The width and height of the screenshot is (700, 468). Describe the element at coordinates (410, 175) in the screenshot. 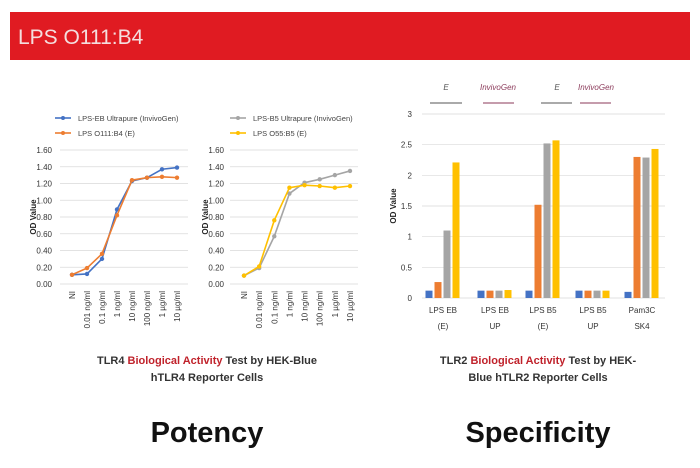

I see `y-tick-label: 2` at that location.